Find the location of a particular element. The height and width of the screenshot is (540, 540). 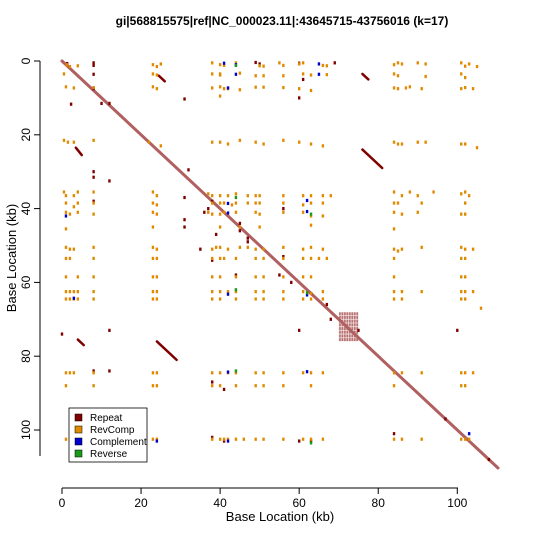

y-ticks: 0 20 40 60 80 100 is located at coordinates (29, 248).